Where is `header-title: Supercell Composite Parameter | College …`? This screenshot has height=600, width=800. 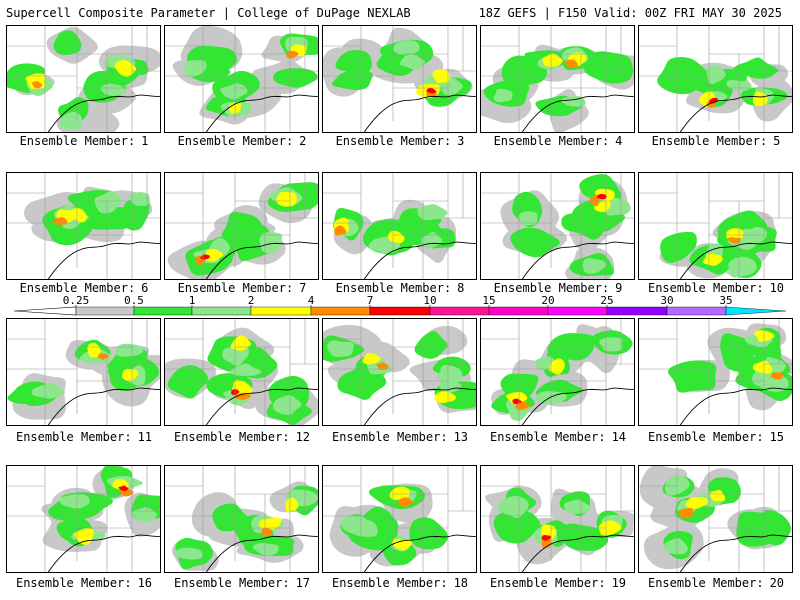 header-title: Supercell Composite Parameter | College … is located at coordinates (208, 13).